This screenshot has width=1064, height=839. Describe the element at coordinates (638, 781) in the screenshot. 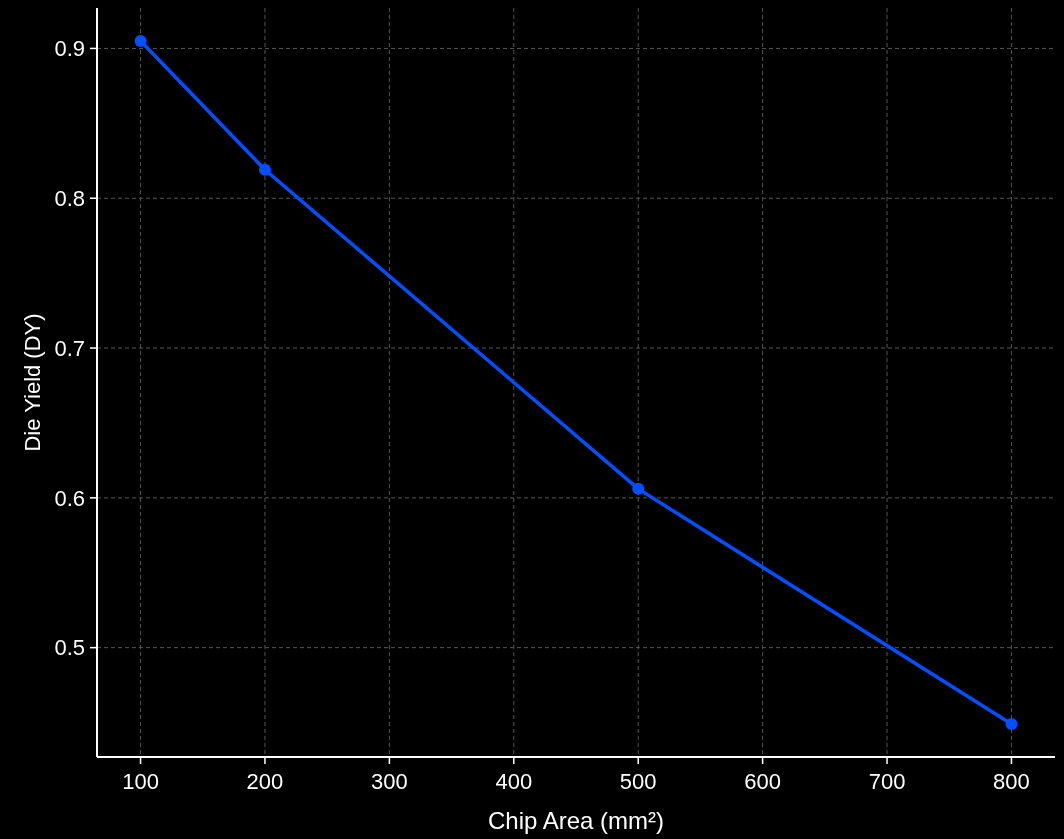

I see `x-tick-label: 500` at that location.